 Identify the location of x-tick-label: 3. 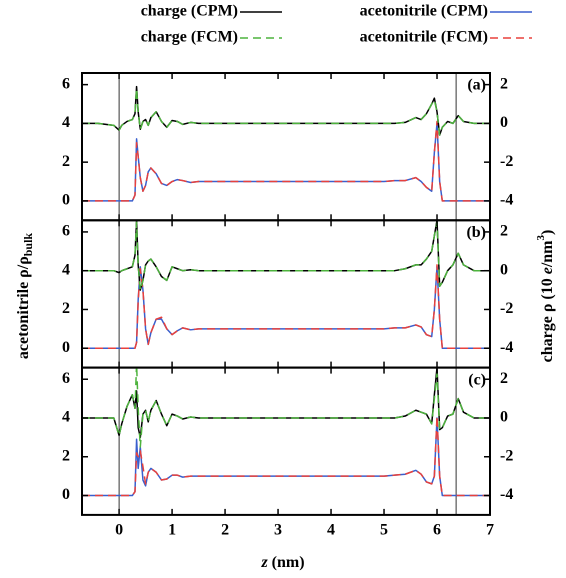
(278, 530).